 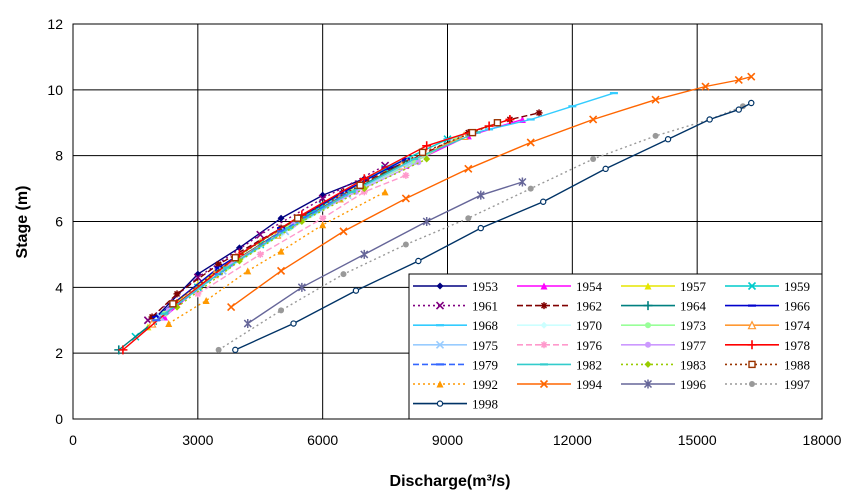 I want to click on legend-label: 1959, so click(x=797, y=286).